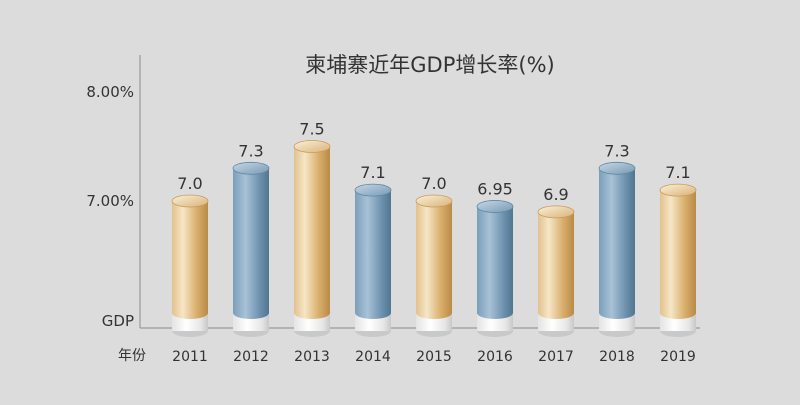  I want to click on bar-2019, so click(678, 251).